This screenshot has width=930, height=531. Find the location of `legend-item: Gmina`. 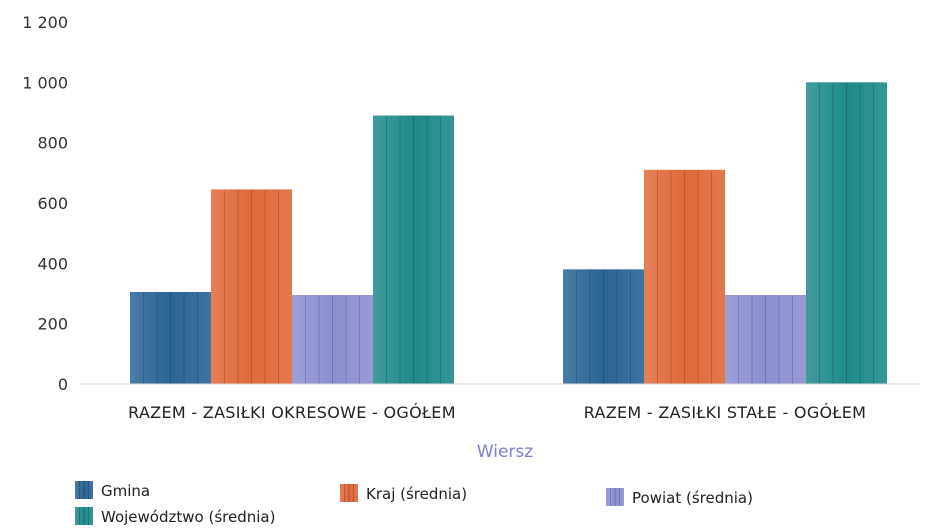

legend-item: Gmina is located at coordinates (112, 490).